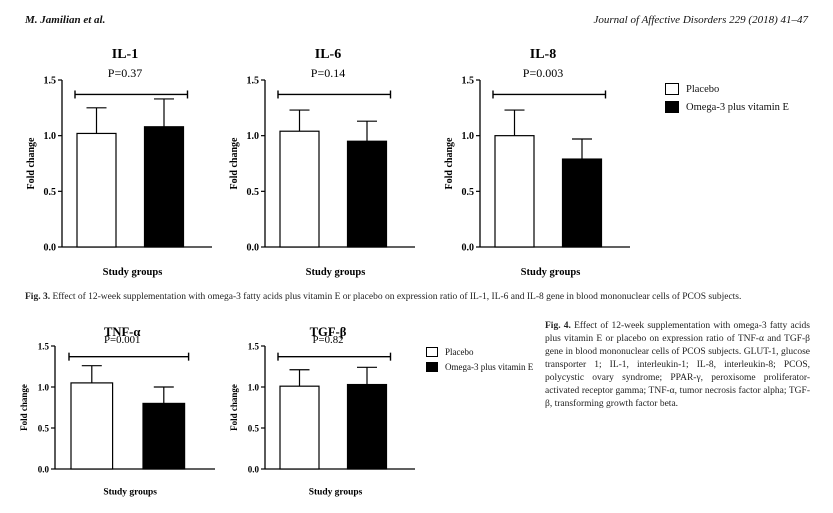 The height and width of the screenshot is (513, 833). What do you see at coordinates (328, 332) in the screenshot?
I see `chart-title: TGF-β` at bounding box center [328, 332].